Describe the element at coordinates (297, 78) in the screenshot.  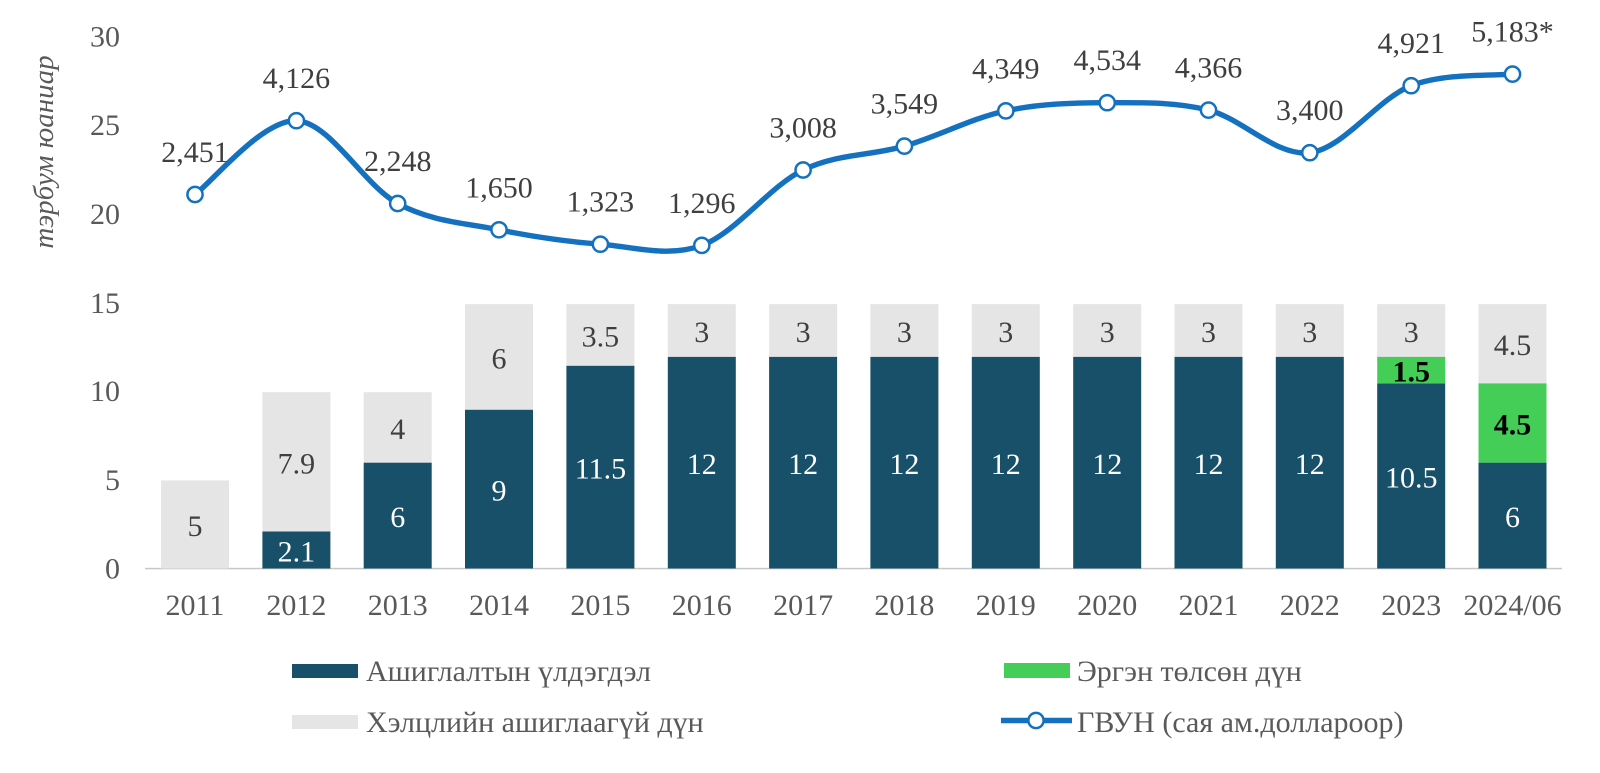
I see `svg-text: 4,126` at that location.